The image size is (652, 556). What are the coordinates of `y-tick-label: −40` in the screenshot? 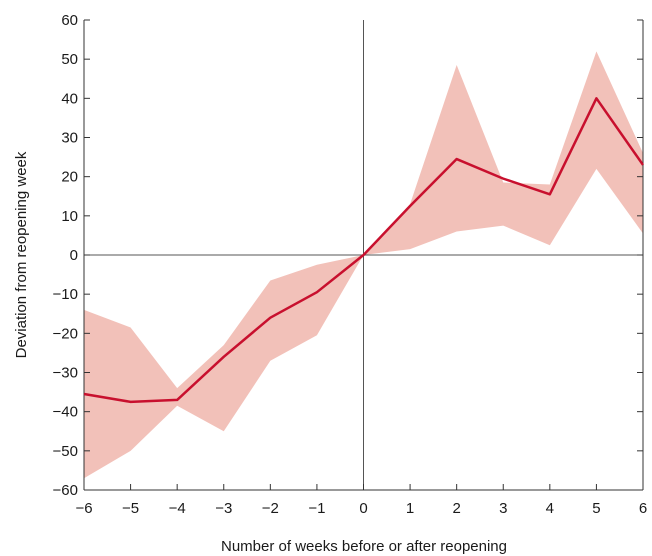 It's located at (65, 412).